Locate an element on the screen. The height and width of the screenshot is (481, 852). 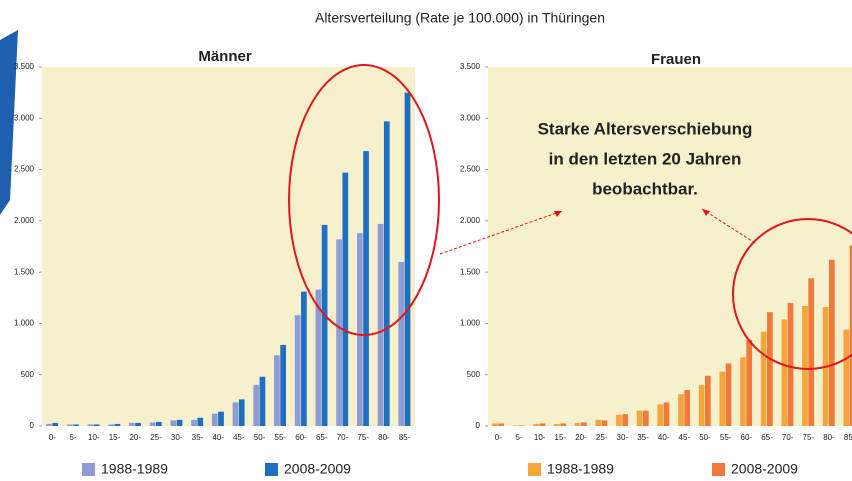
highlight-ellipse is located at coordinates (364, 200).